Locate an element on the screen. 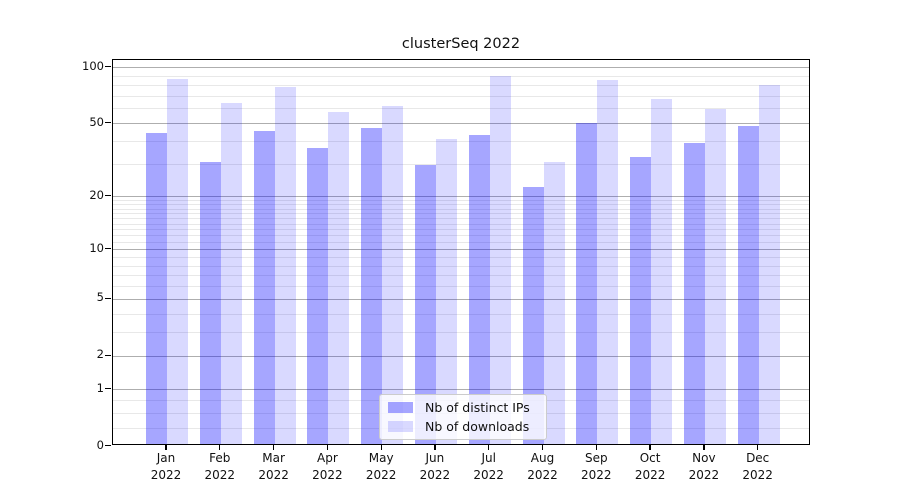 This screenshot has width=900, height=500. x-axis-tick-label: Jun 2022 is located at coordinates (435, 467).